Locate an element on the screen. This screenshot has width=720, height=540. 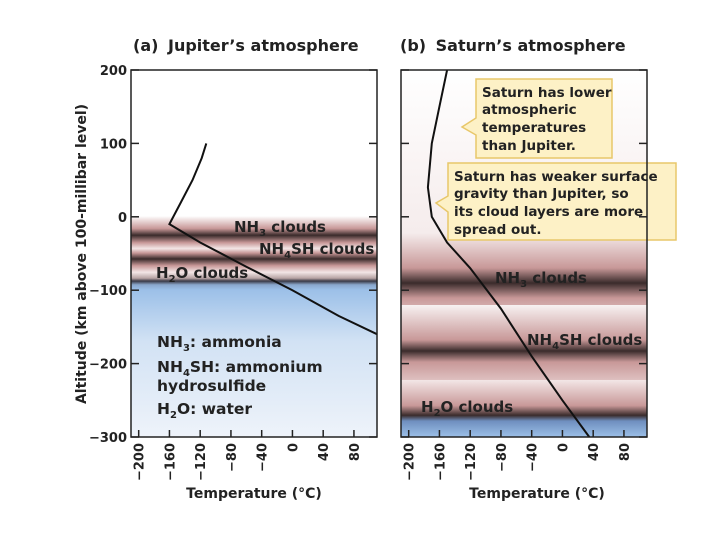
jupiter-nh4sh-clouds-label: NH4SH clouds is located at coordinates (316, 250).